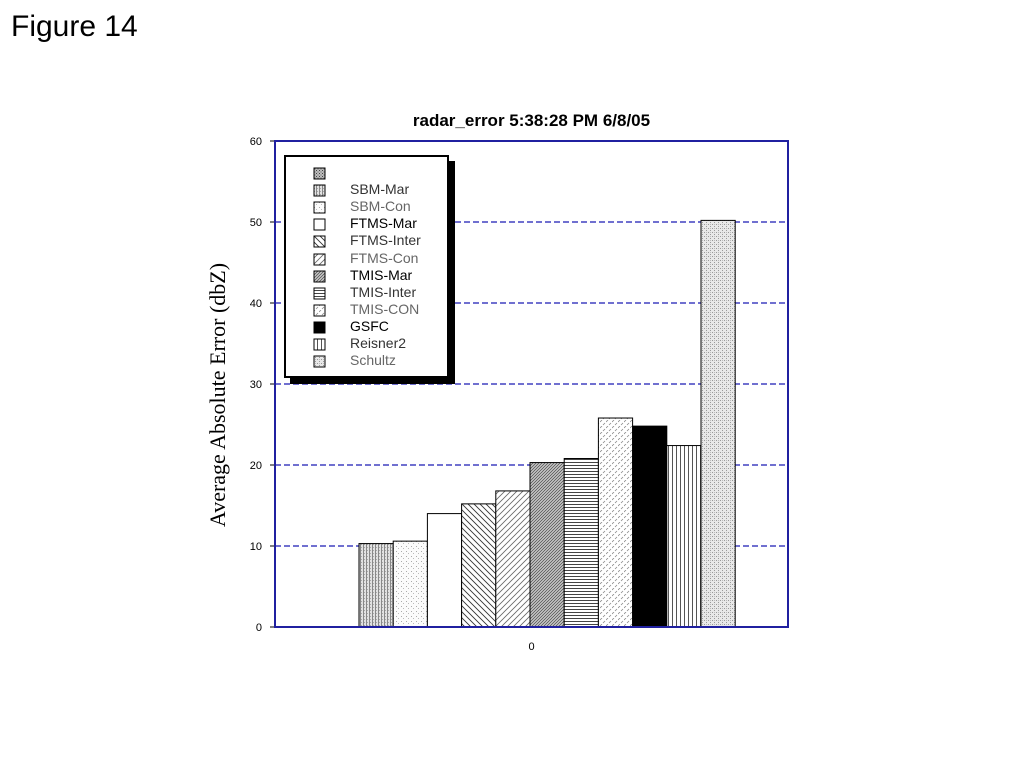 The image size is (1024, 768). What do you see at coordinates (531, 120) in the screenshot?
I see `chart-title: radar_error 5:38:28 PM 6/8/05` at bounding box center [531, 120].